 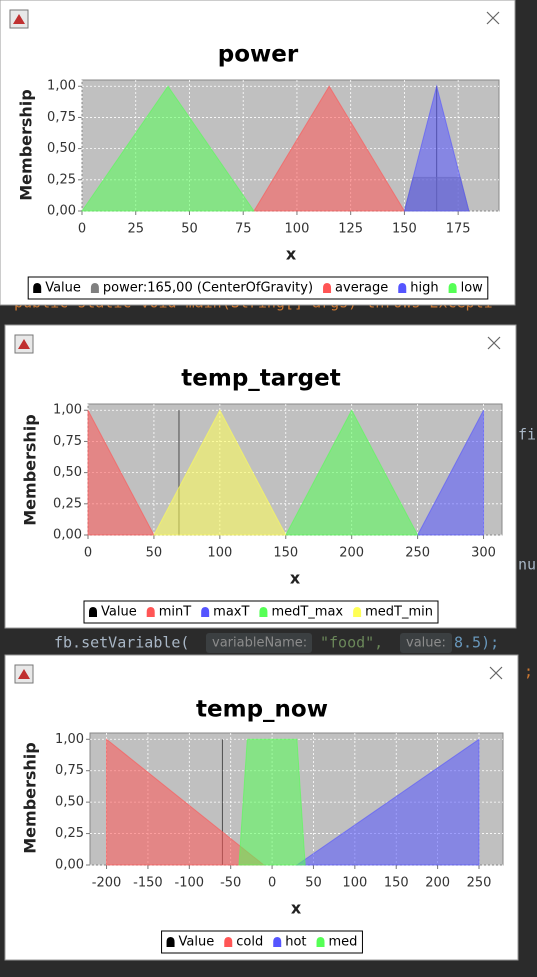 I want to click on x-tick-label: -50, so click(x=230, y=883).